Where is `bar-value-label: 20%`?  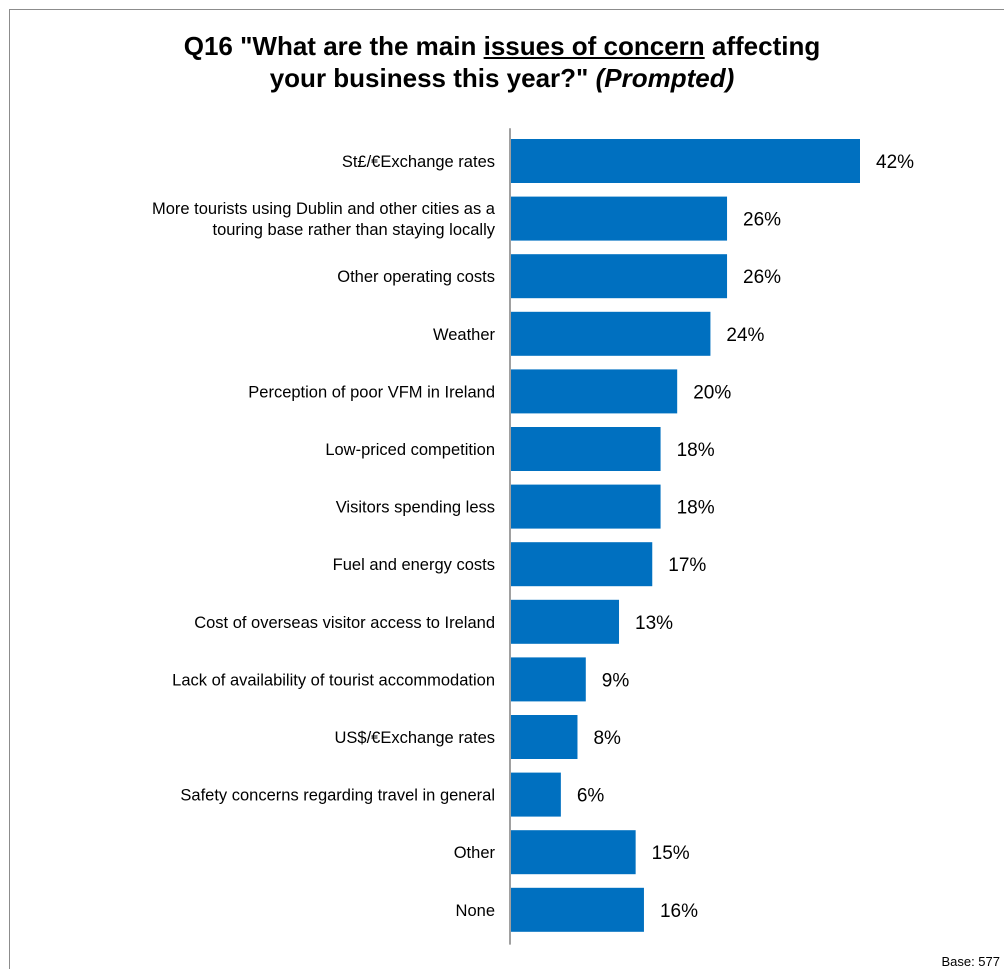 bar-value-label: 20% is located at coordinates (712, 392).